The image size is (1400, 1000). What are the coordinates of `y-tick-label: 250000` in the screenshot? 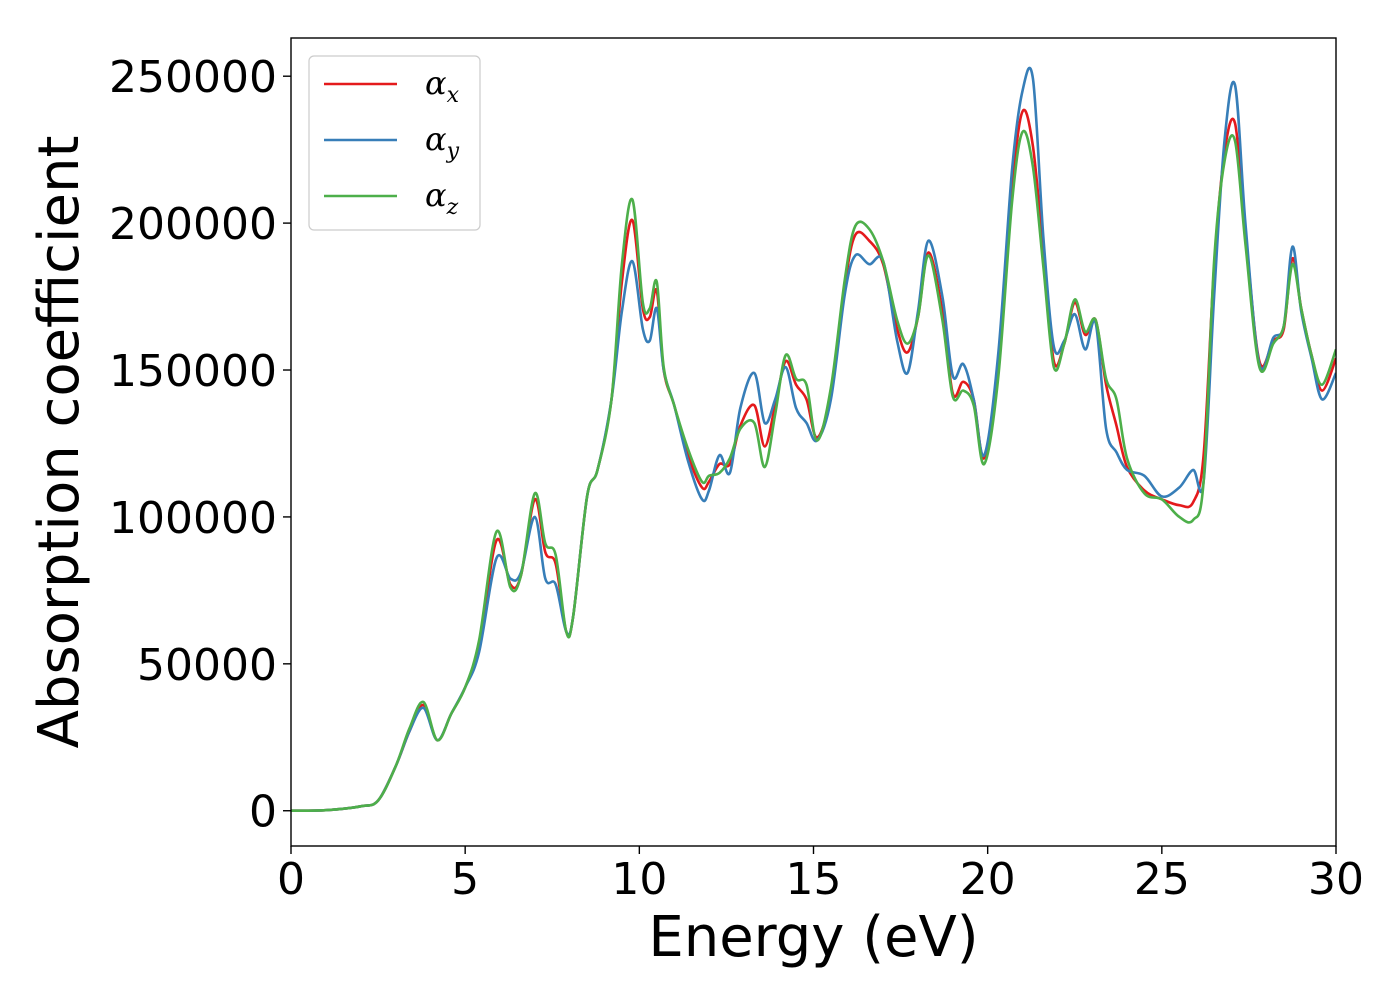 It's located at (193, 77).